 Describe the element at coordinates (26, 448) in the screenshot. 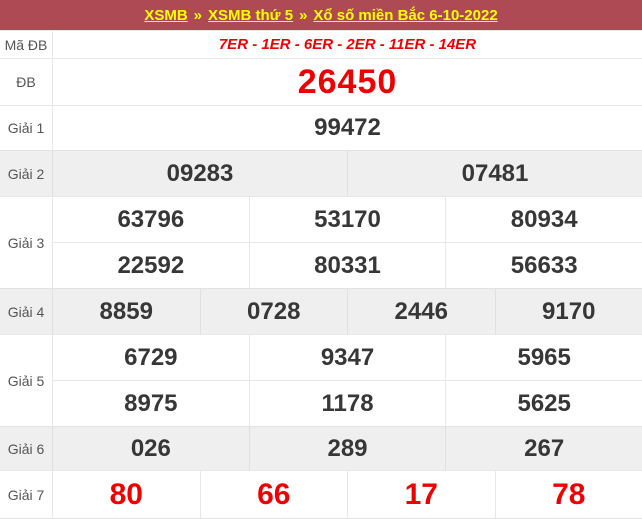

I see `row-label-prize-6: Giải 6` at that location.